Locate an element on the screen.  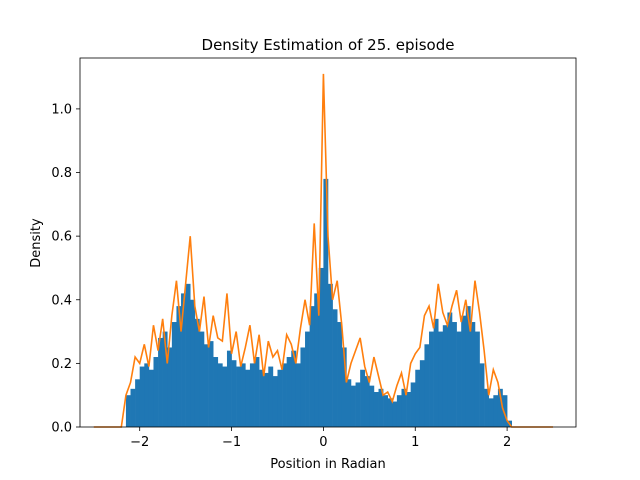
chart-title: Density Estimation of 25. episode is located at coordinates (328, 45).